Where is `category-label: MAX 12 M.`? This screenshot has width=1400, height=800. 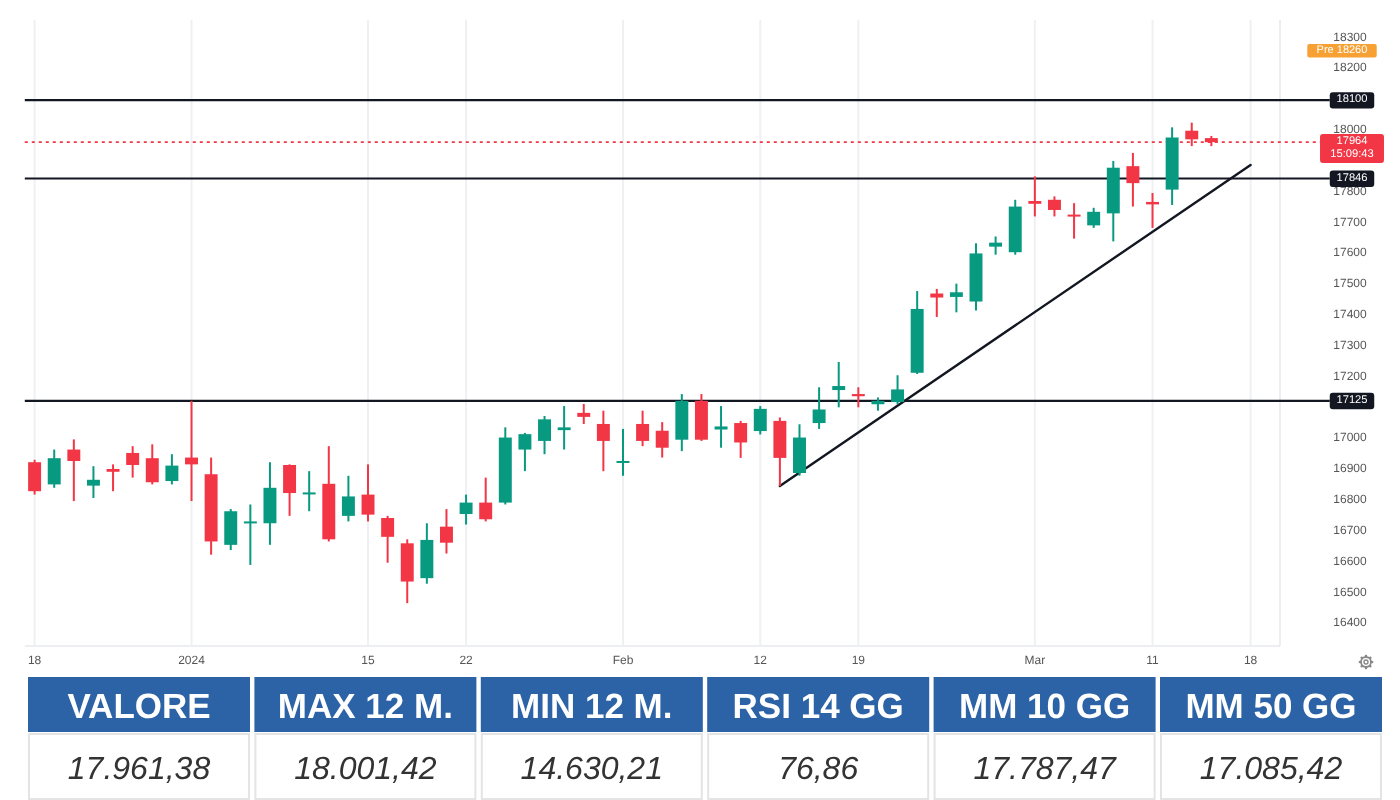 category-label: MAX 12 M. is located at coordinates (365, 705).